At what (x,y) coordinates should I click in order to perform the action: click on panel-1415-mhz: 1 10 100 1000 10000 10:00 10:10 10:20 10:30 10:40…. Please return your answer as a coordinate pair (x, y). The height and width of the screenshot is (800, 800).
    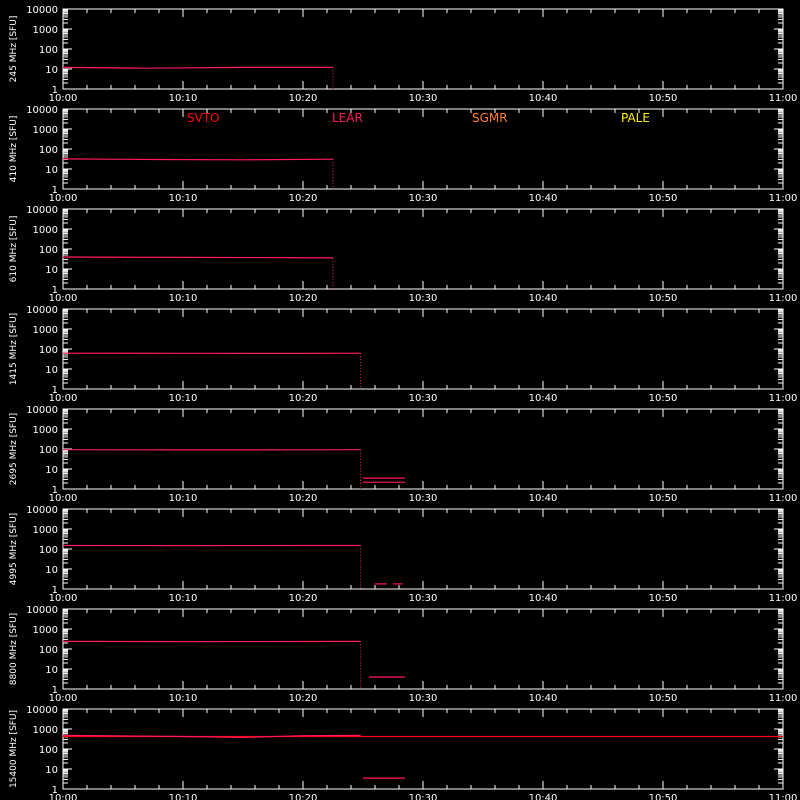
    Looking at the image, I should click on (403, 354).